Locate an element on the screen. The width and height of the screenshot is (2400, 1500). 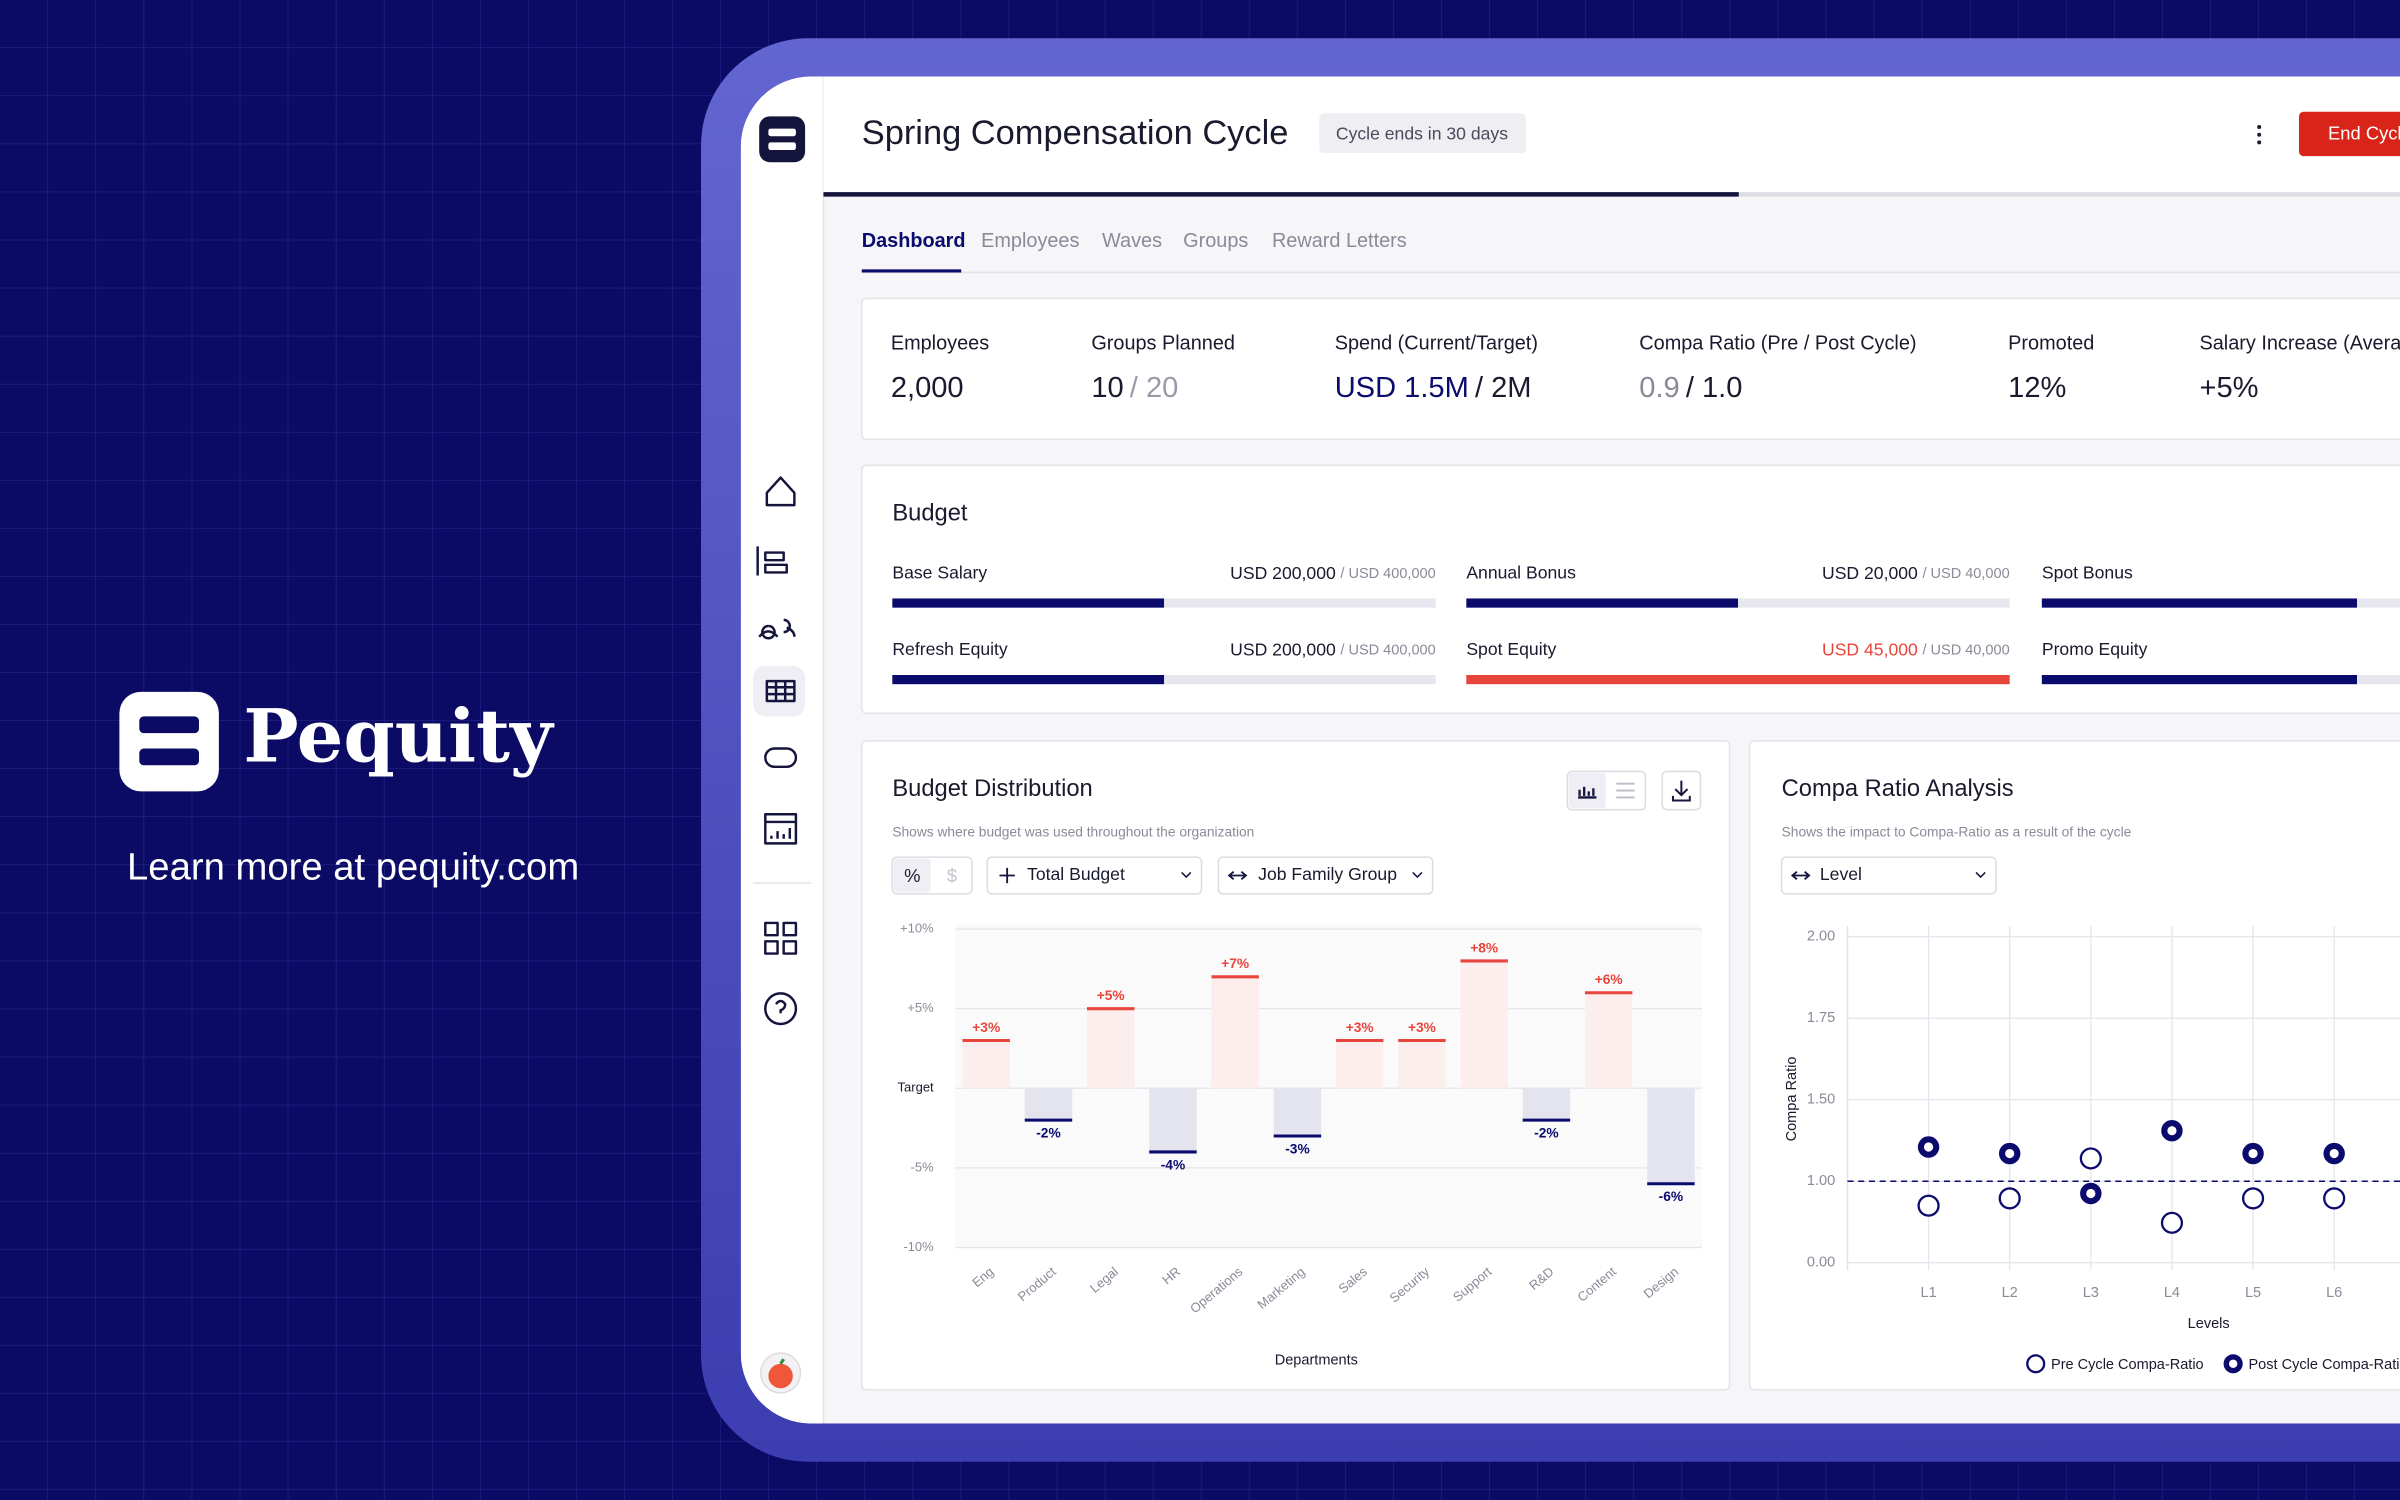
plot-area is located at coordinates (2123, 1098).